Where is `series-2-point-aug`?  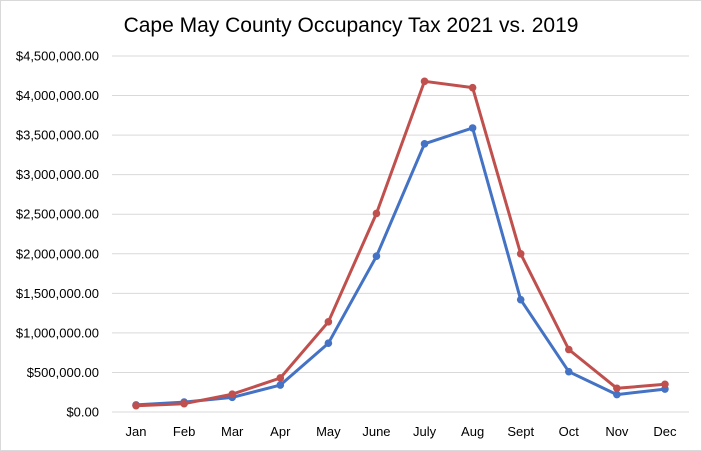
series-2-point-aug is located at coordinates (472, 87).